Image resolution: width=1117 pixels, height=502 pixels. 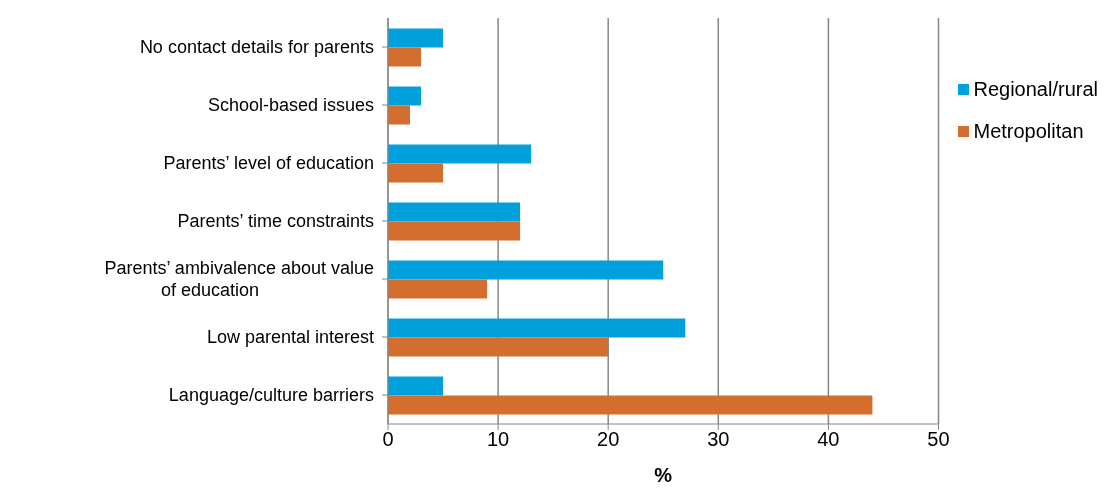 I want to click on y-tick-label: Parents’ level of education, so click(x=268, y=163).